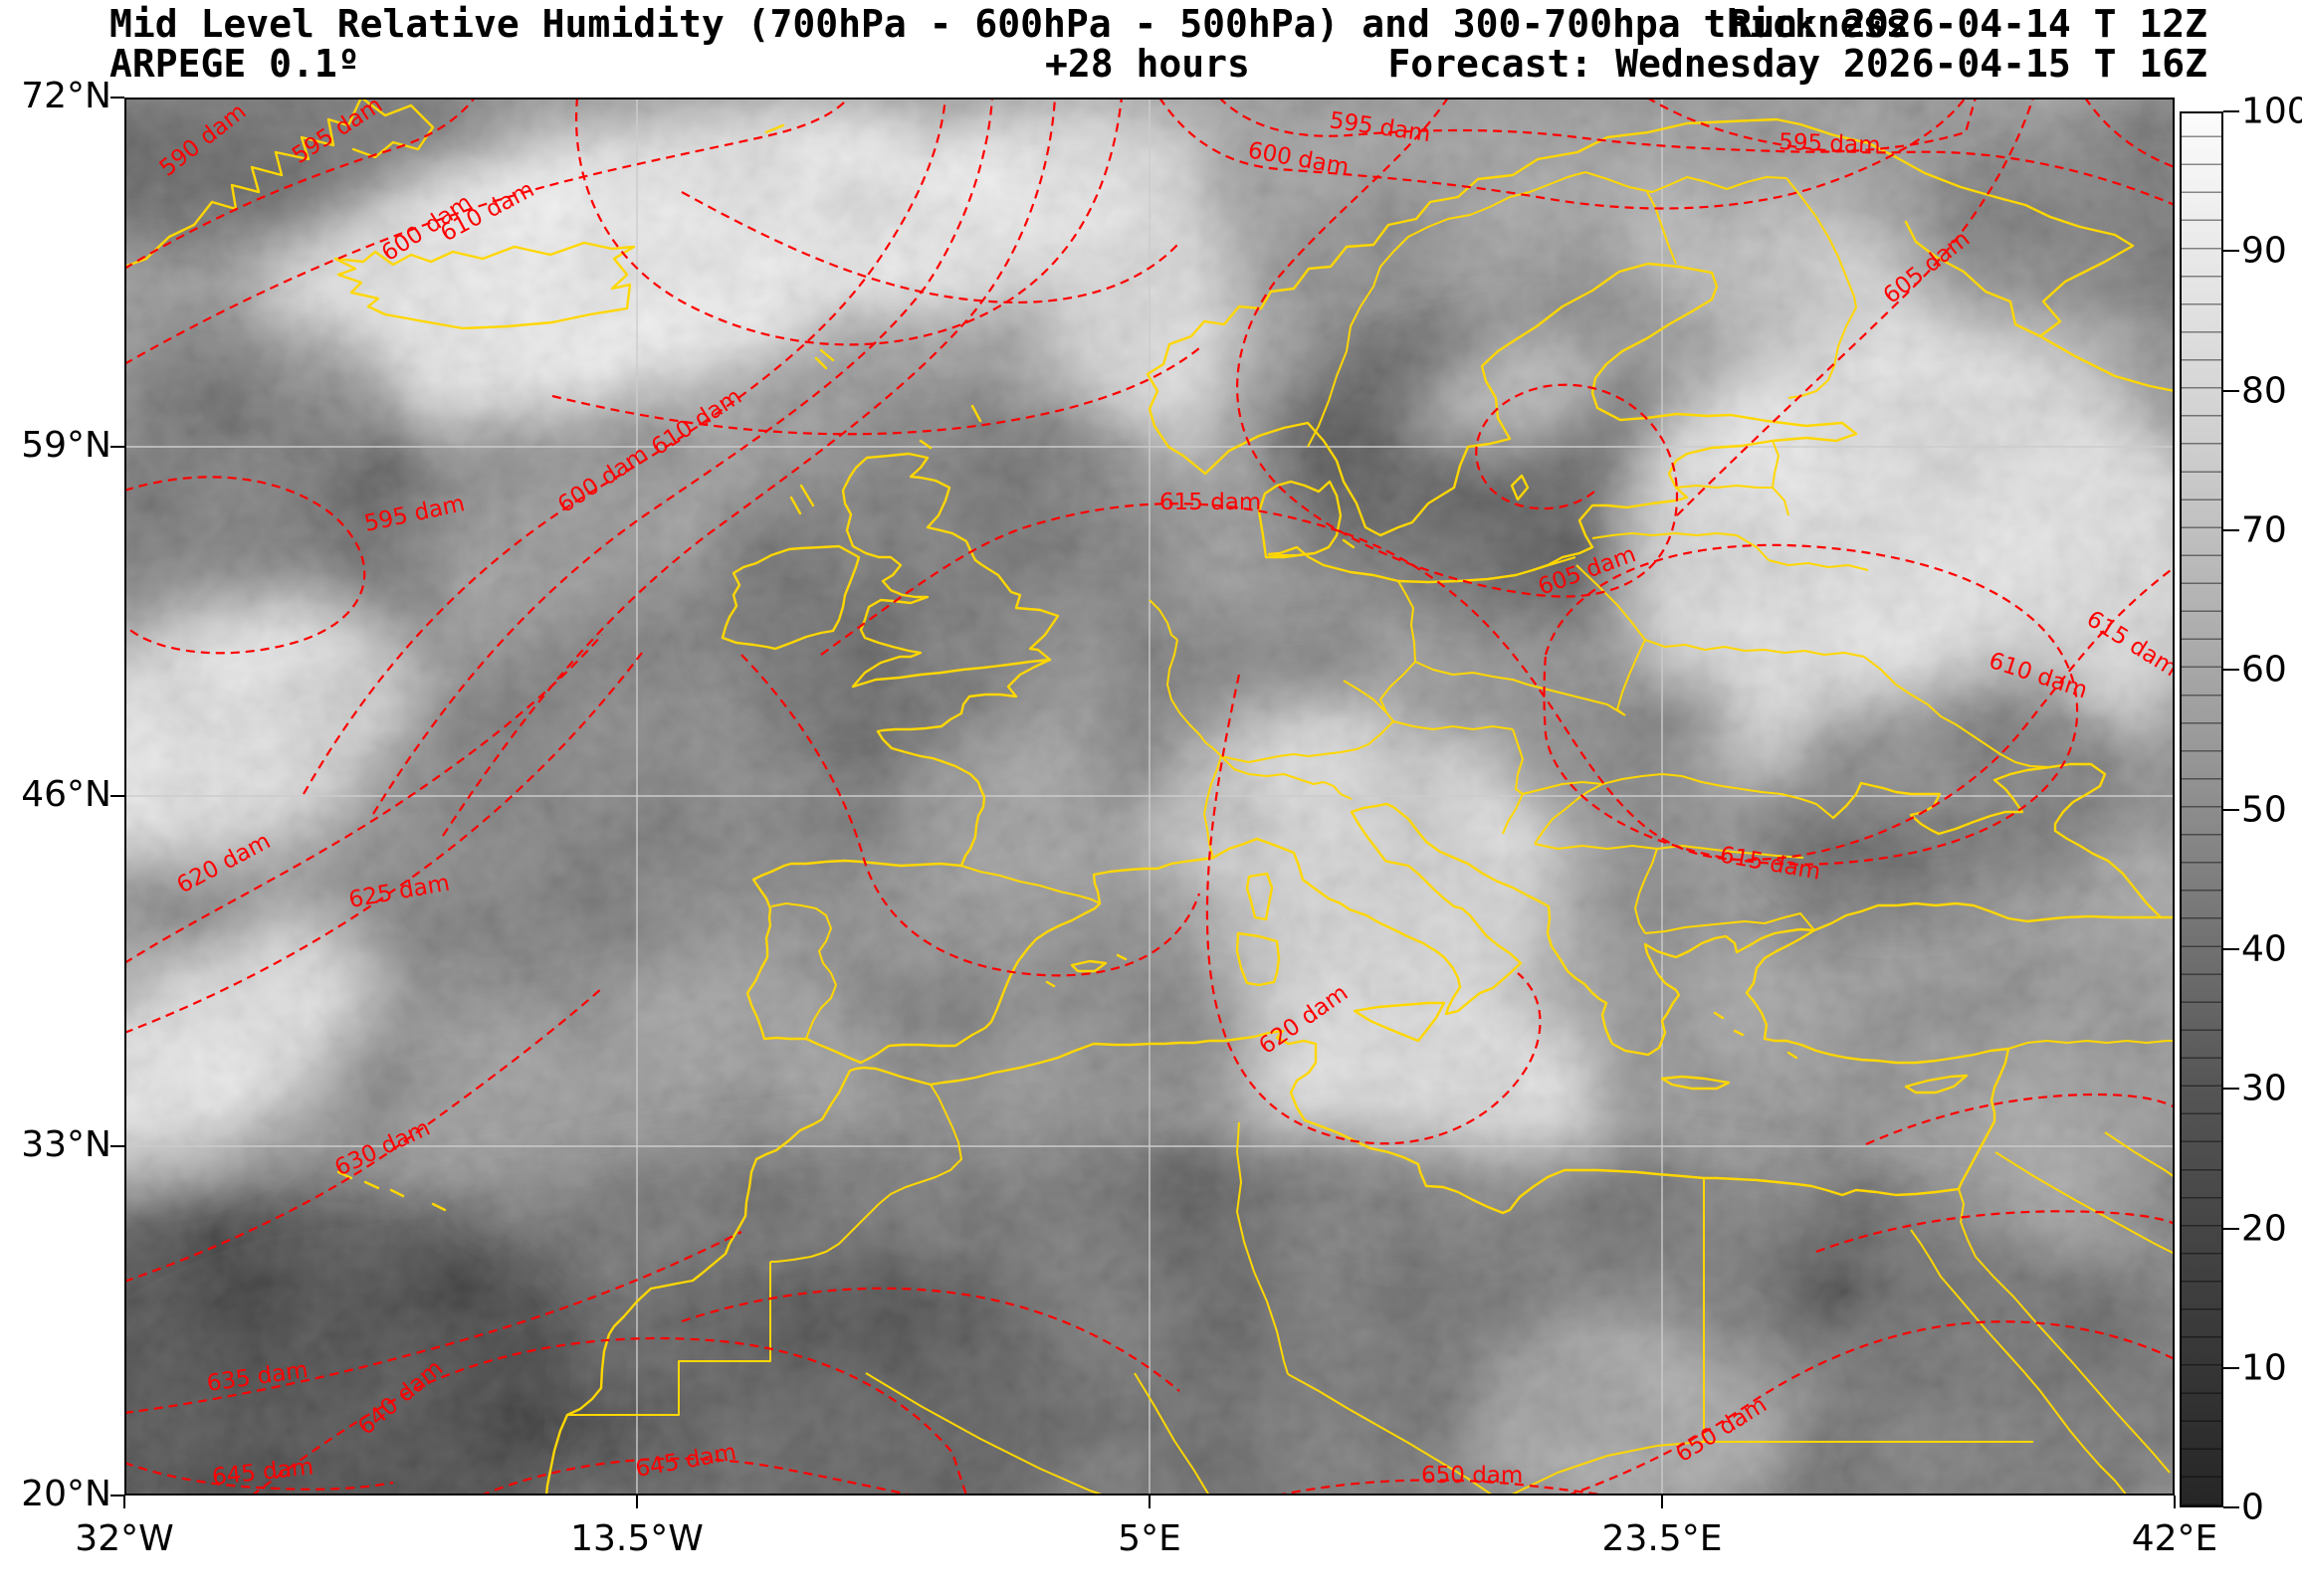 This screenshot has width=2302, height=1596. What do you see at coordinates (791, 598) in the screenshot?
I see `coast-ireland` at bounding box center [791, 598].